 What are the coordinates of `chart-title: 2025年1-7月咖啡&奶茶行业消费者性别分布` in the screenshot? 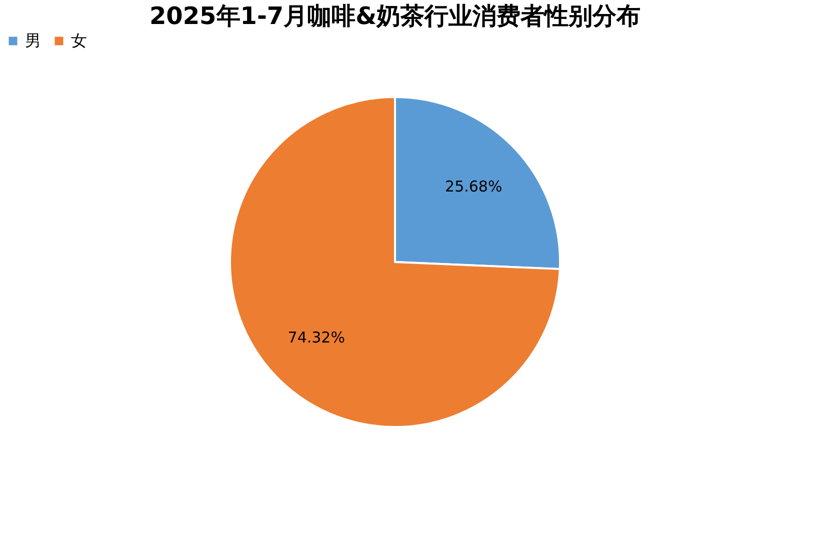 It's located at (395, 16).